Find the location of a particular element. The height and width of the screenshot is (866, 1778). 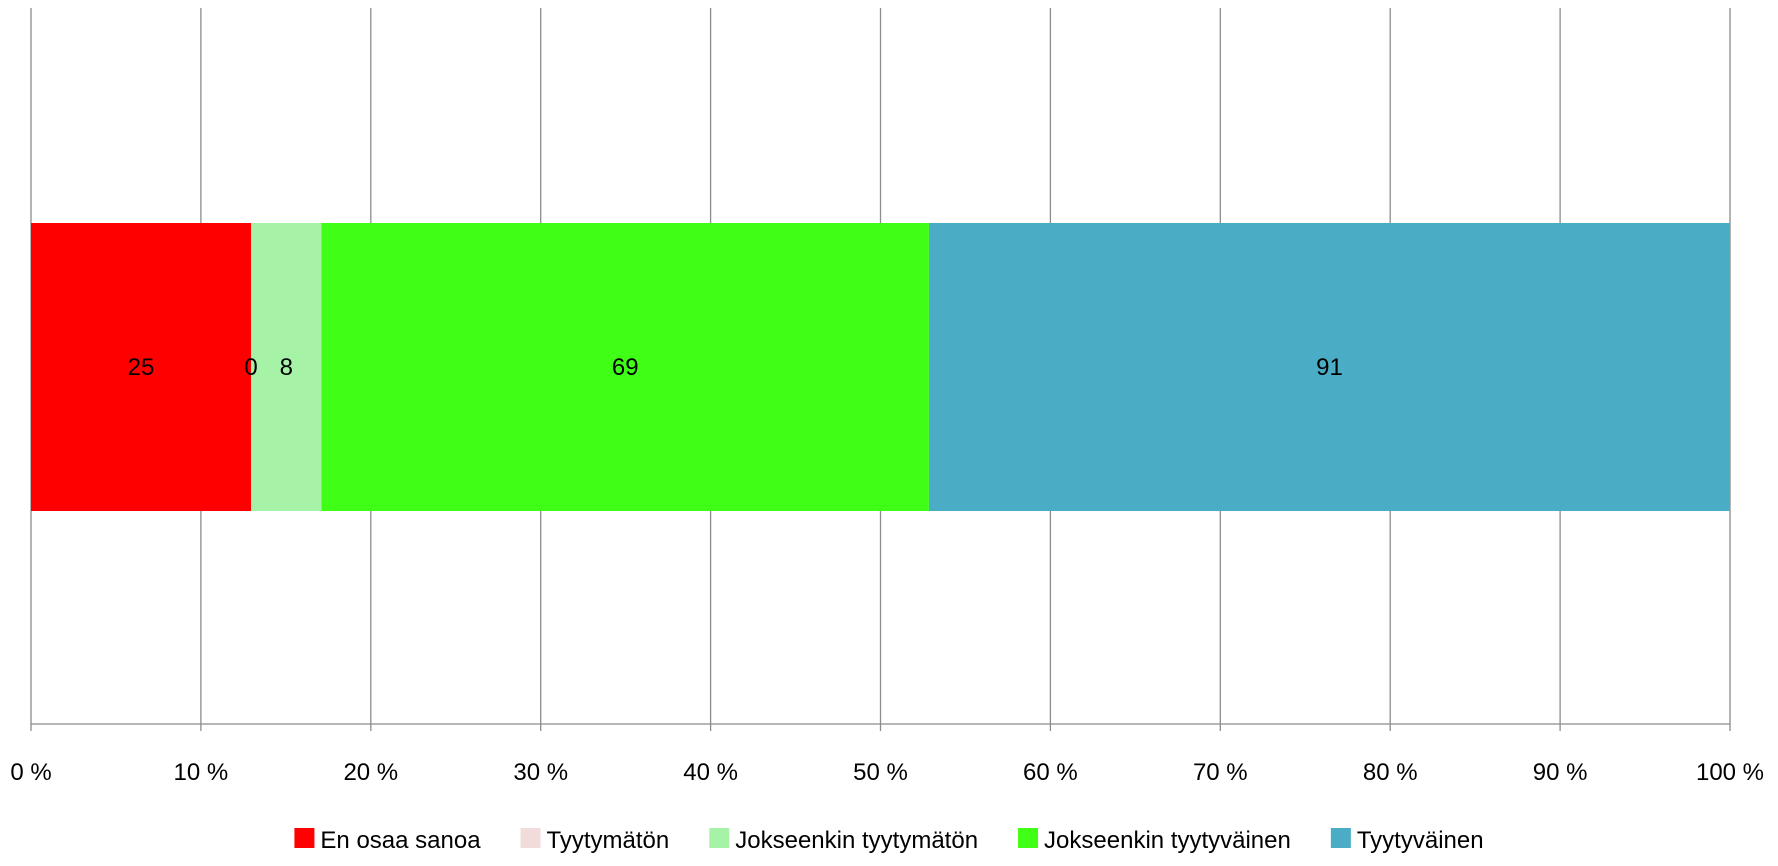

legend-label: Tyytyväinen is located at coordinates (1420, 840).